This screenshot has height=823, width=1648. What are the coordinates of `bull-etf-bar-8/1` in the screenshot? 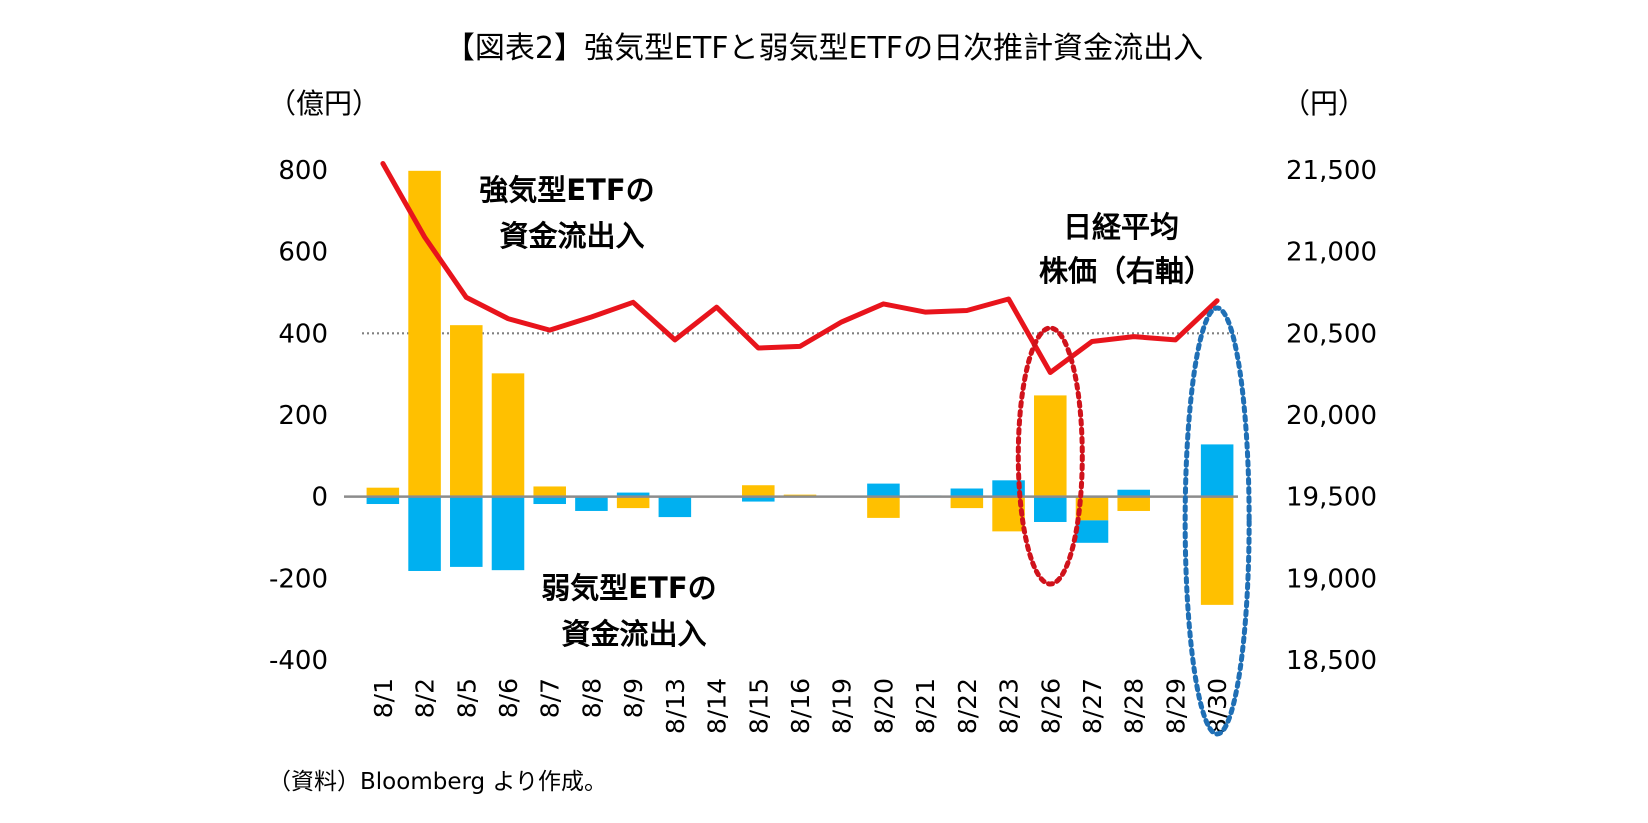 It's located at (383, 492).